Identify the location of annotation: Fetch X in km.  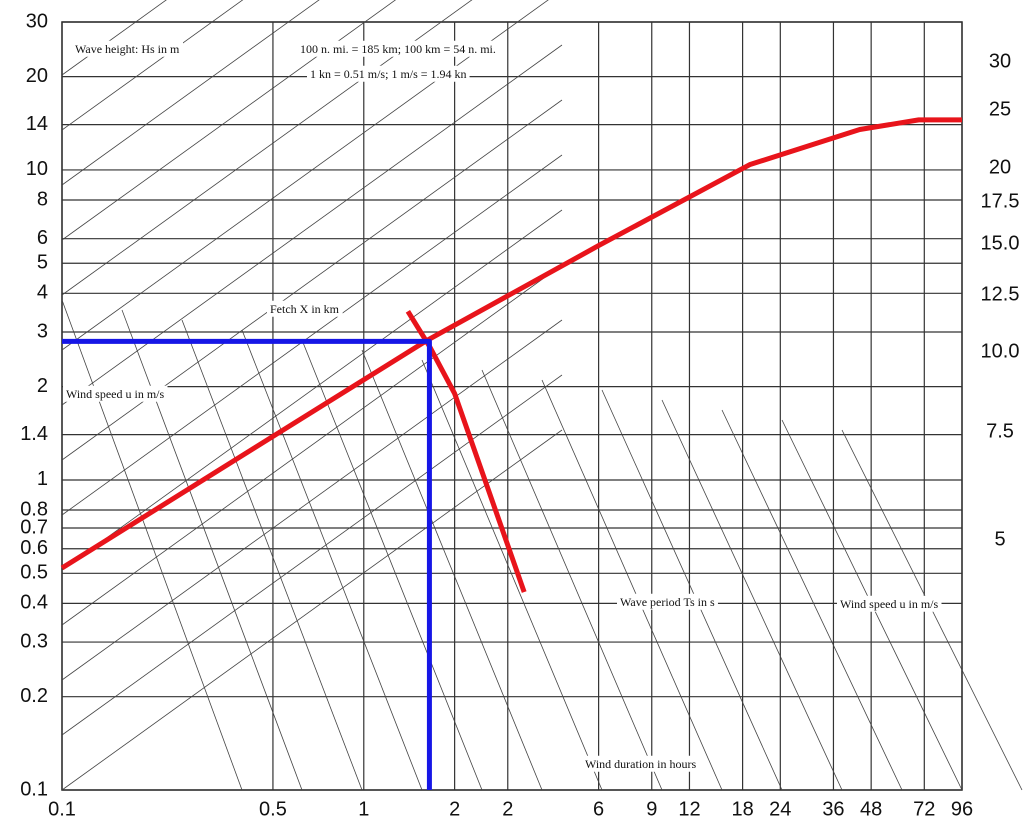
(305, 309).